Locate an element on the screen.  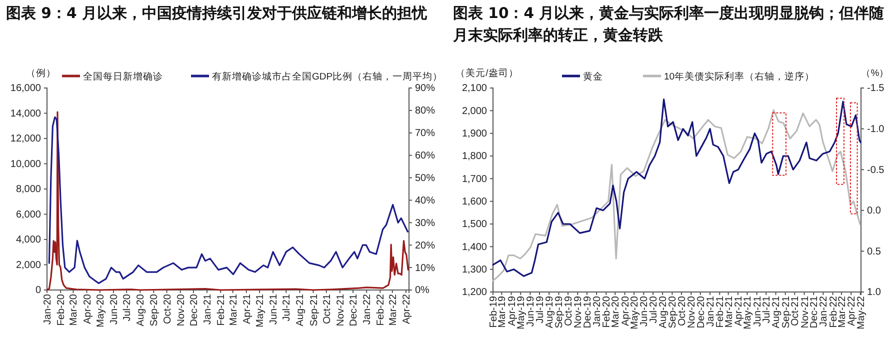
y2-tick-label: 0% is located at coordinates (422, 290).